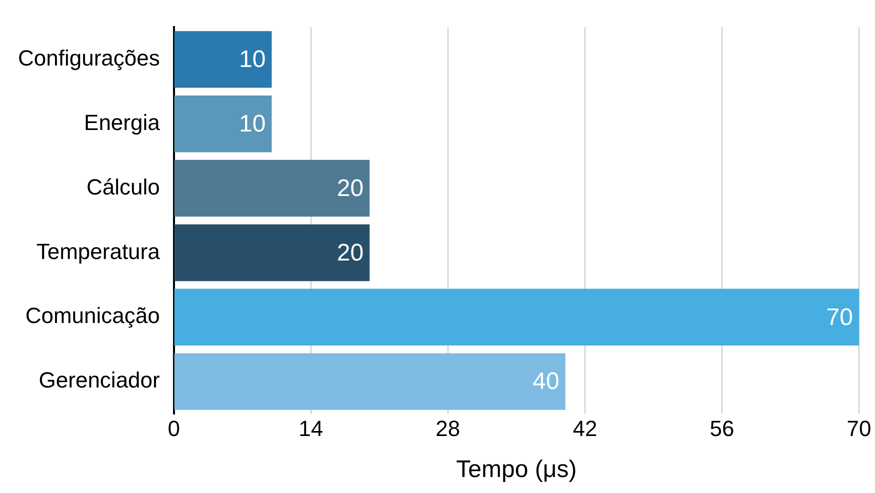 The image size is (875, 493). What do you see at coordinates (92, 315) in the screenshot?
I see `y-tick-label: Comunicação` at bounding box center [92, 315].